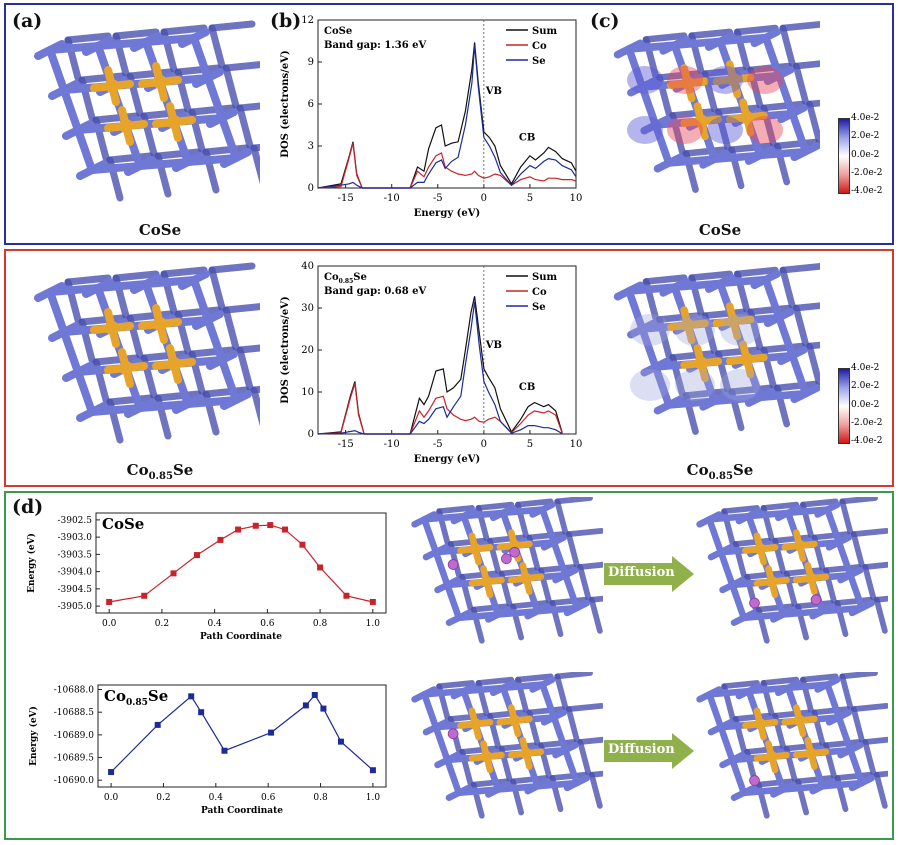 The width and height of the screenshot is (898, 845). What do you see at coordinates (346, 198) in the screenshot?
I see `x-tick-label: -15` at bounding box center [346, 198].